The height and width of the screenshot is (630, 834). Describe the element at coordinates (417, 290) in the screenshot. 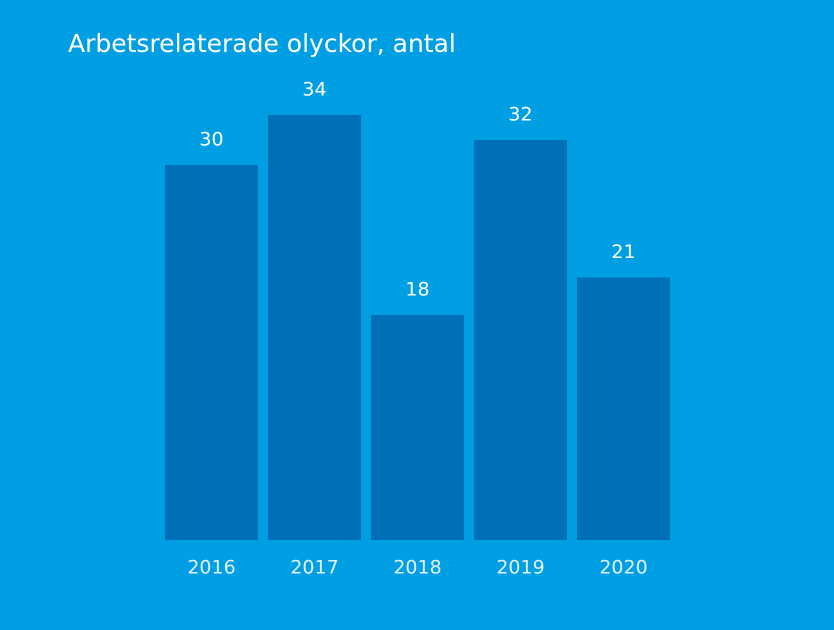

I see `value-label: 18` at that location.